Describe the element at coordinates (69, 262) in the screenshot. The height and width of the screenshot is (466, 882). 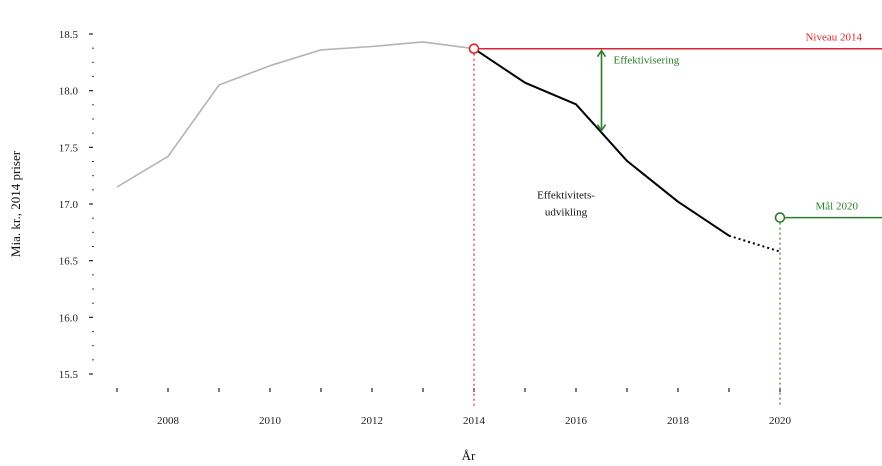
I see `y-tick-label: 16.5` at that location.